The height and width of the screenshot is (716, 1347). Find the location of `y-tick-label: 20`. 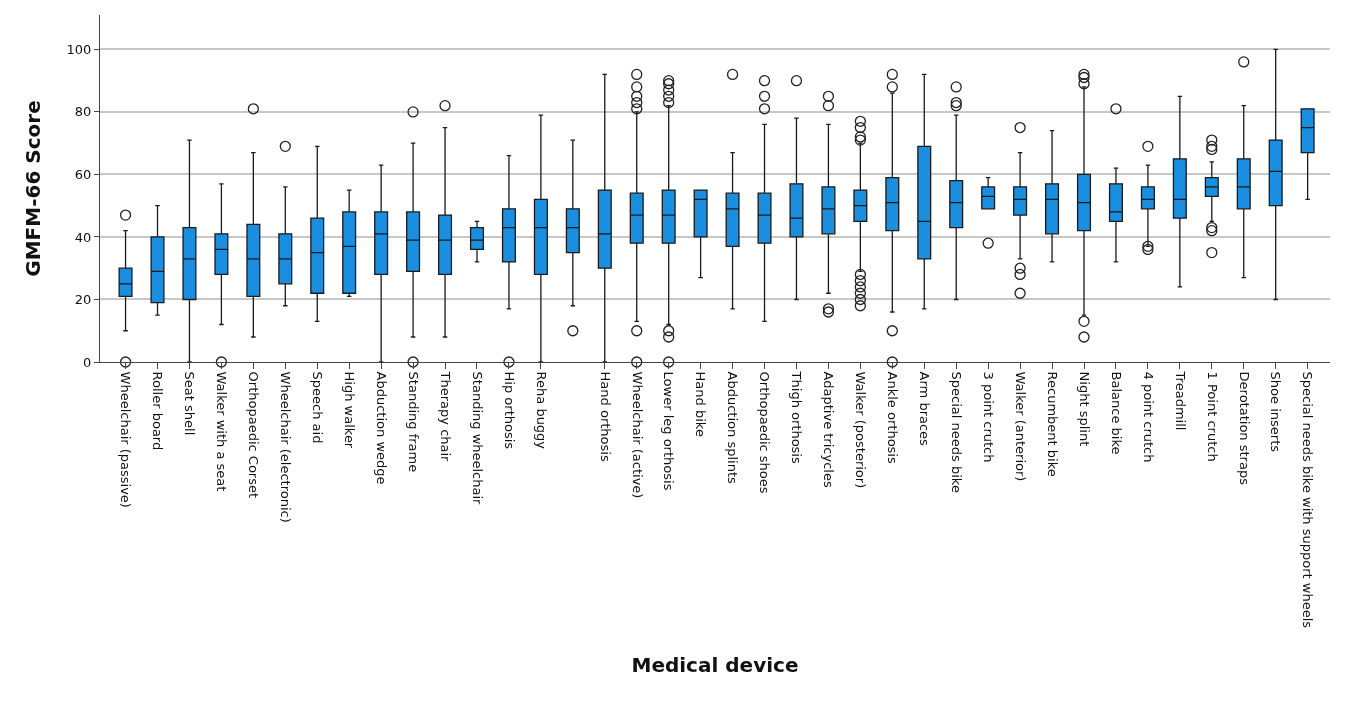

y-tick-label: 20 is located at coordinates (83, 300).